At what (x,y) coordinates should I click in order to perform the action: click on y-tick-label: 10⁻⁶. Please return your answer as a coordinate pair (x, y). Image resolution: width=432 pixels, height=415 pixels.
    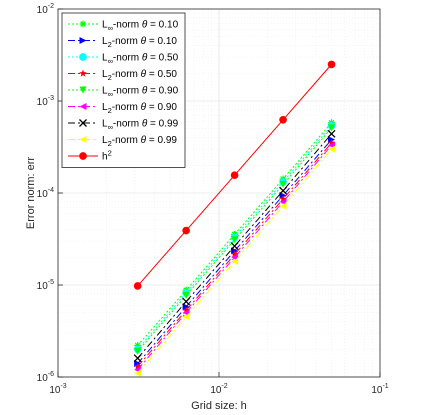
    Looking at the image, I should click on (45, 377).